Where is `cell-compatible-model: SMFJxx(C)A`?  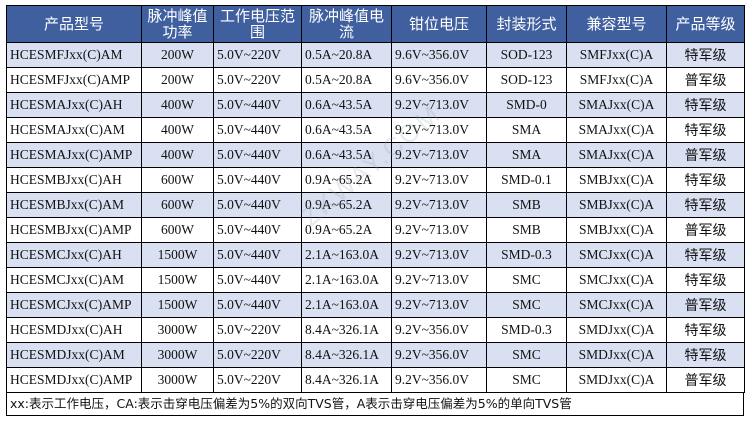 cell-compatible-model: SMFJxx(C)A is located at coordinates (616, 80).